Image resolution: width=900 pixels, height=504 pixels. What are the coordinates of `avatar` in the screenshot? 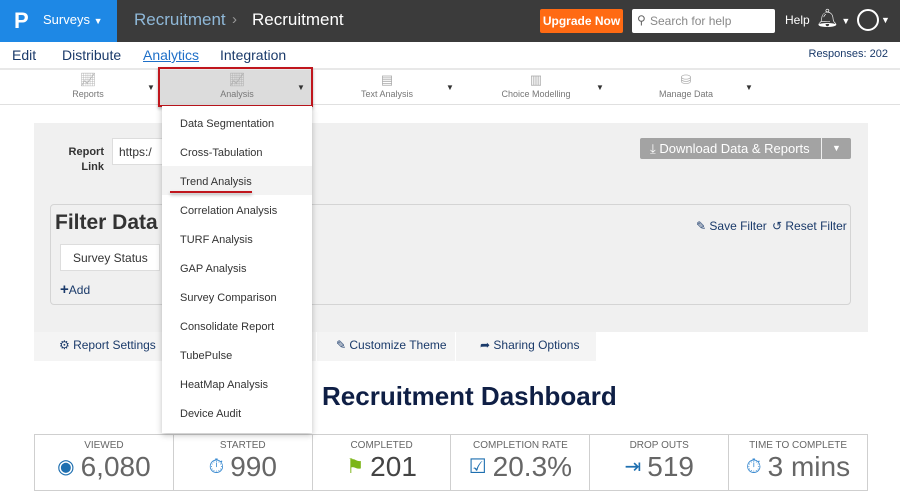 It's located at (868, 20).